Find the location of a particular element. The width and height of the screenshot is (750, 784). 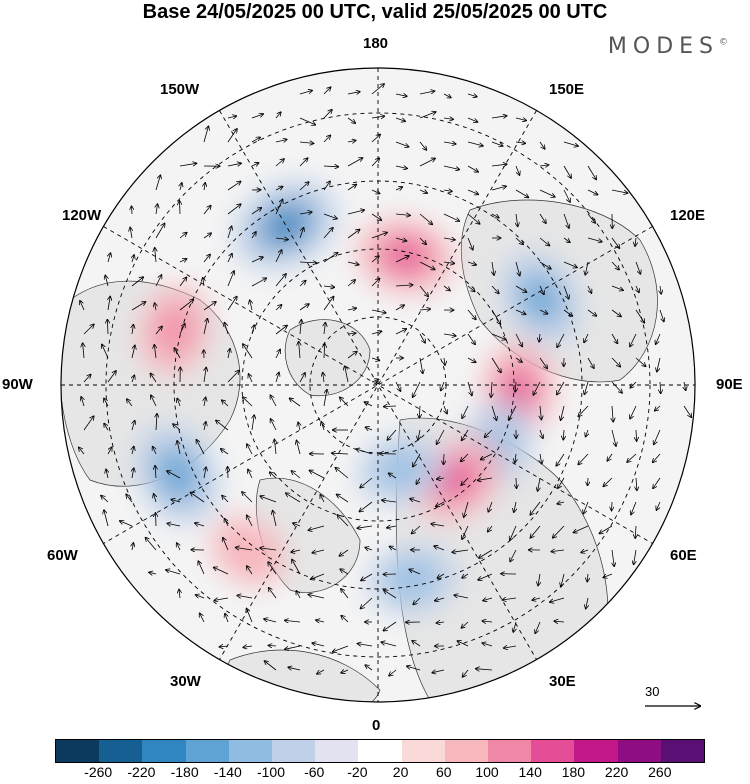

colorbar-tick-label: -20 is located at coordinates (357, 772).